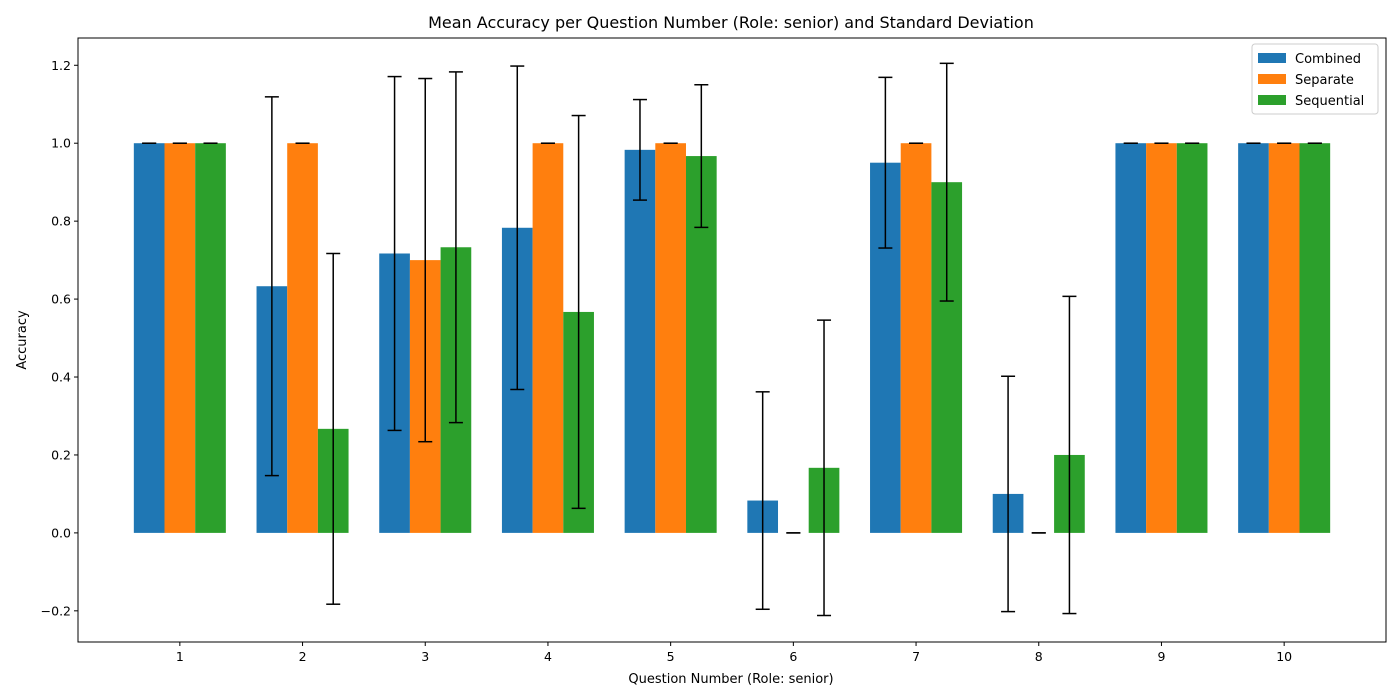 Image resolution: width=1400 pixels, height=700 pixels. Describe the element at coordinates (1284, 656) in the screenshot. I see `x-tick-label: 10` at that location.